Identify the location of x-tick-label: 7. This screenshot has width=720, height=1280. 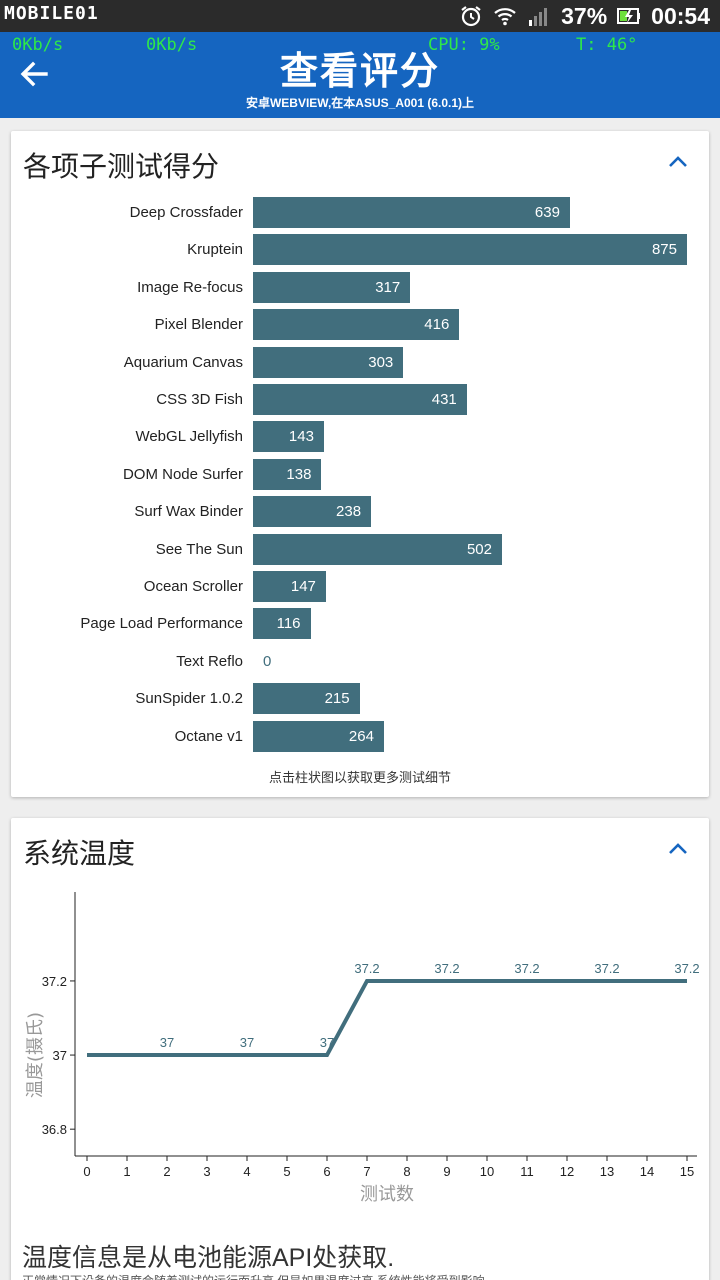
(366, 1171).